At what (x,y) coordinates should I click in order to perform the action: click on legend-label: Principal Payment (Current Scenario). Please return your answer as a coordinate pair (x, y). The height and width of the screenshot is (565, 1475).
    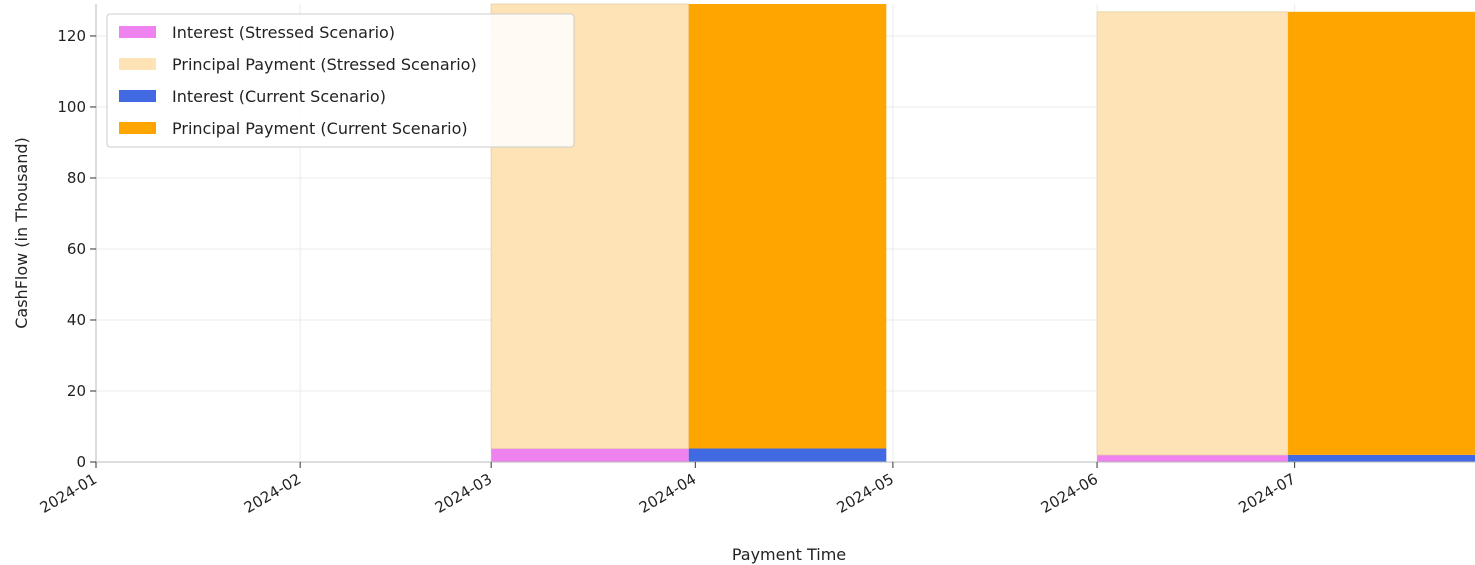
    Looking at the image, I should click on (320, 128).